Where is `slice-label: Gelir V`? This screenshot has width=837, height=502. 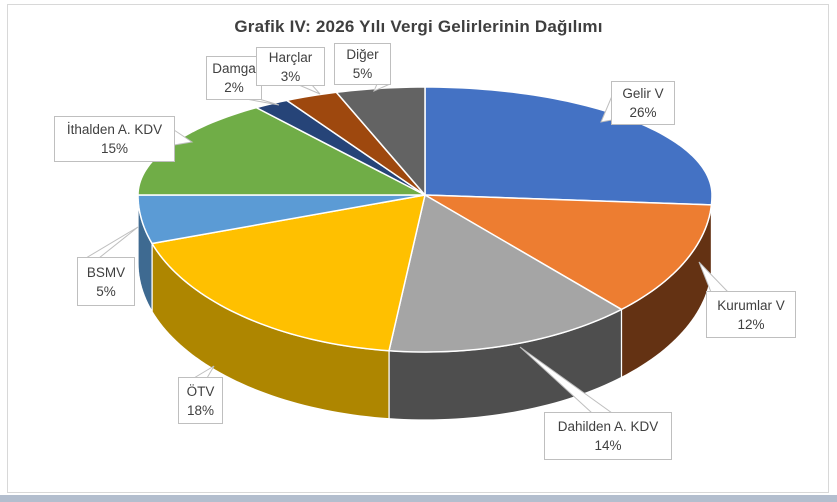 slice-label: Gelir V is located at coordinates (643, 93).